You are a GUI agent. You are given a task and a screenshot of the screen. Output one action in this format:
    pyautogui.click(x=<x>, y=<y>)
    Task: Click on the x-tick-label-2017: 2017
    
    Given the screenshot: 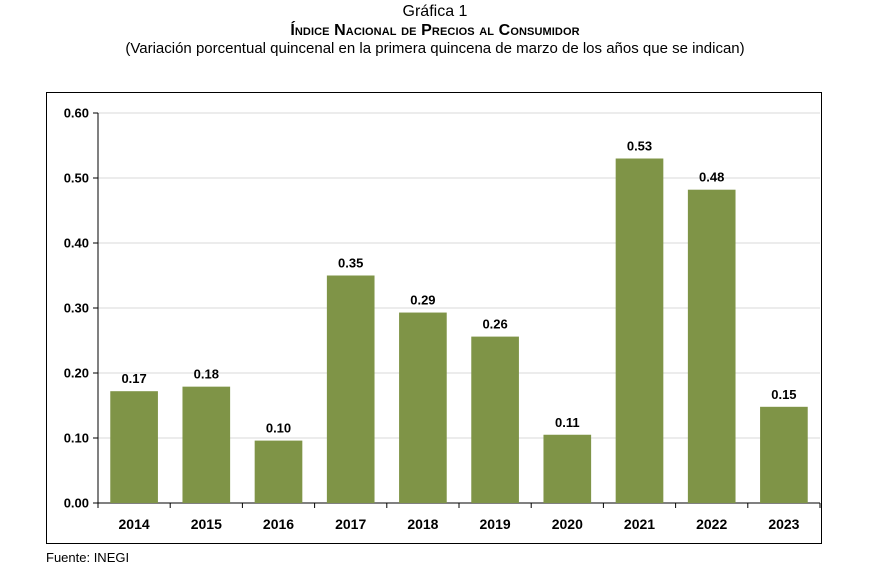 What is the action you would take?
    pyautogui.click(x=350, y=524)
    